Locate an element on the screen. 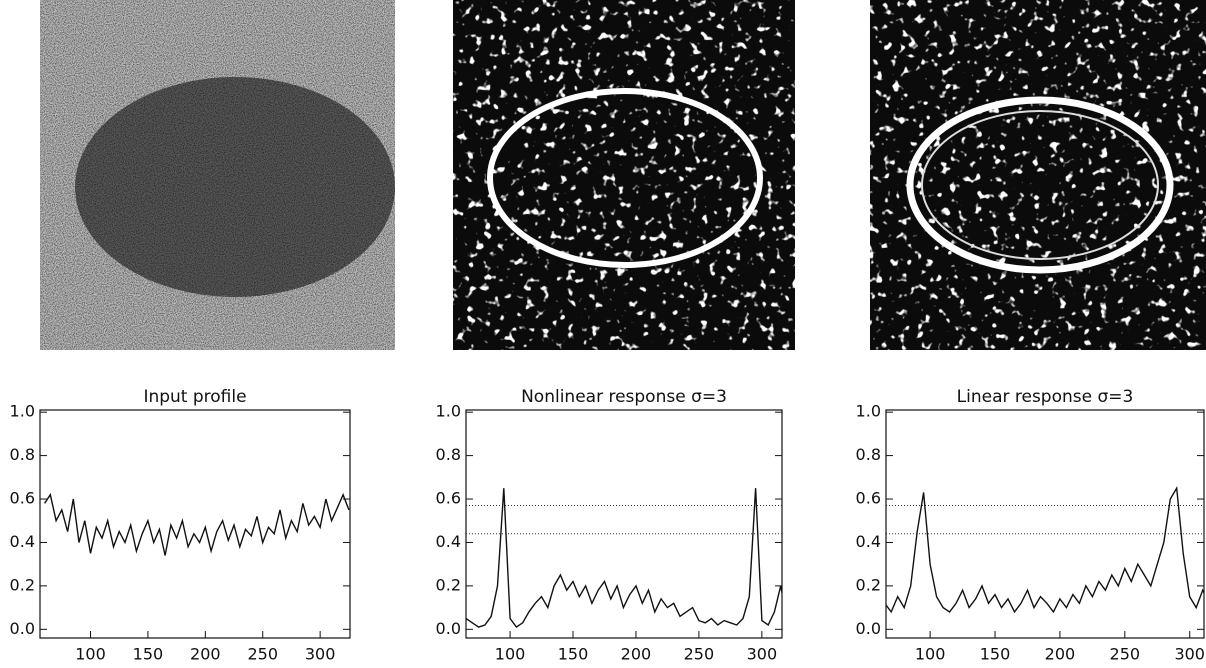 This screenshot has height=668, width=1206. chart-title: Nonlinear response σ=3 is located at coordinates (624, 397).